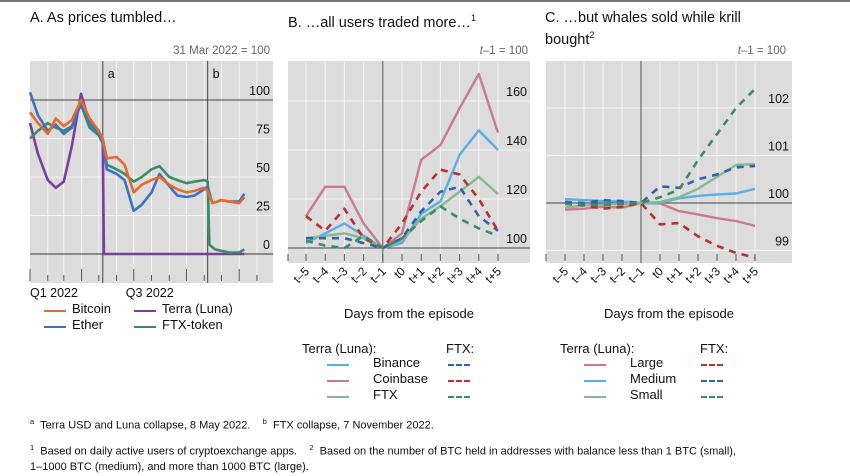 Image resolution: width=850 pixels, height=476 pixels. What do you see at coordinates (647, 362) in the screenshot?
I see `legend-label-large: Large` at bounding box center [647, 362].